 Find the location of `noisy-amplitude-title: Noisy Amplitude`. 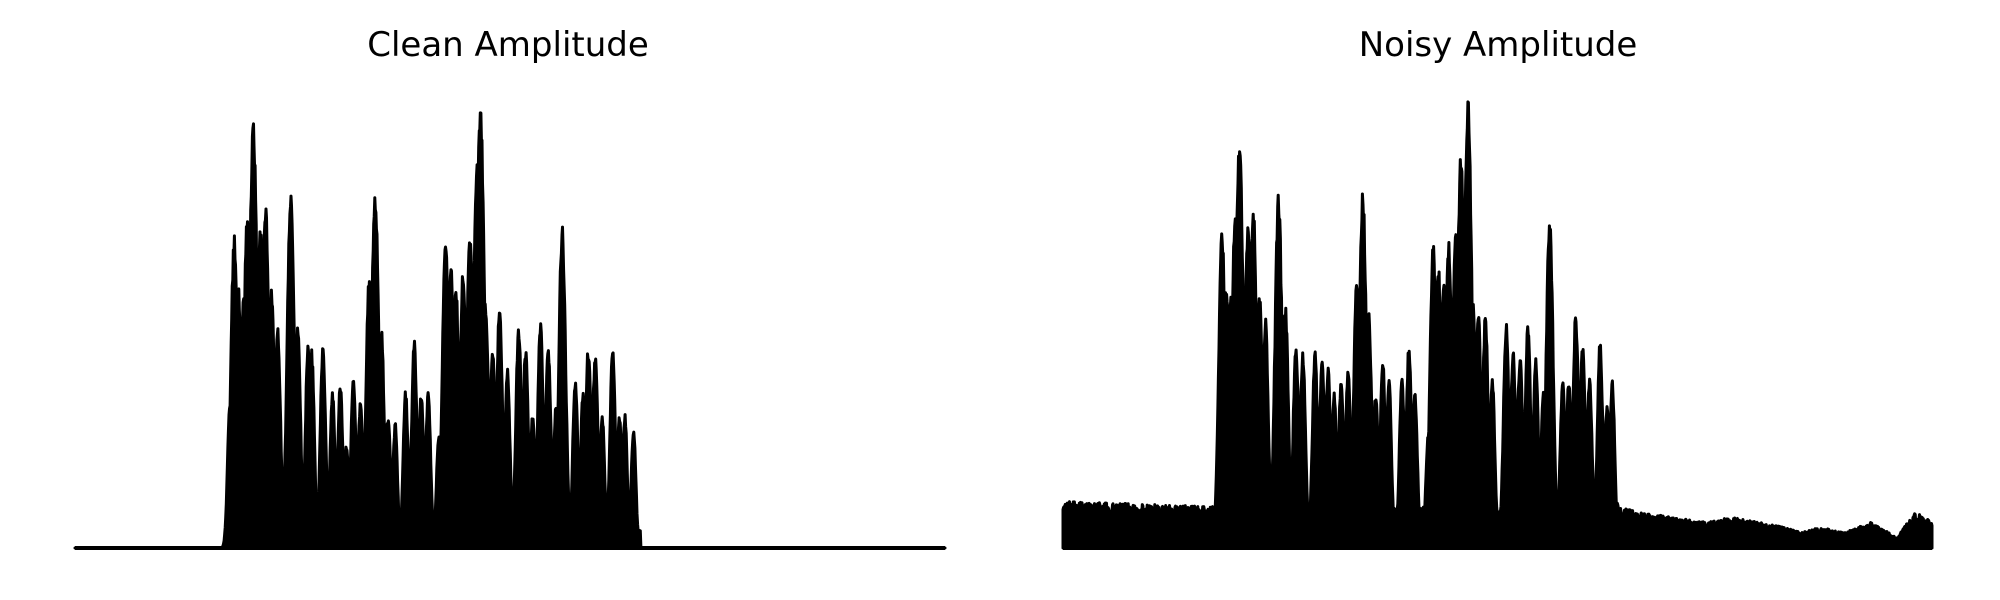

noisy-amplitude-title: Noisy Amplitude is located at coordinates (1498, 45).